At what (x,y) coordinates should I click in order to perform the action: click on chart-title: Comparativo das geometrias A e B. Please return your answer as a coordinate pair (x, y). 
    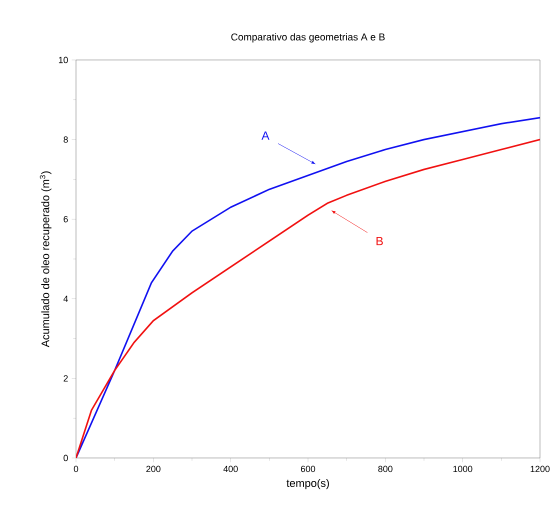
    Looking at the image, I should click on (308, 37).